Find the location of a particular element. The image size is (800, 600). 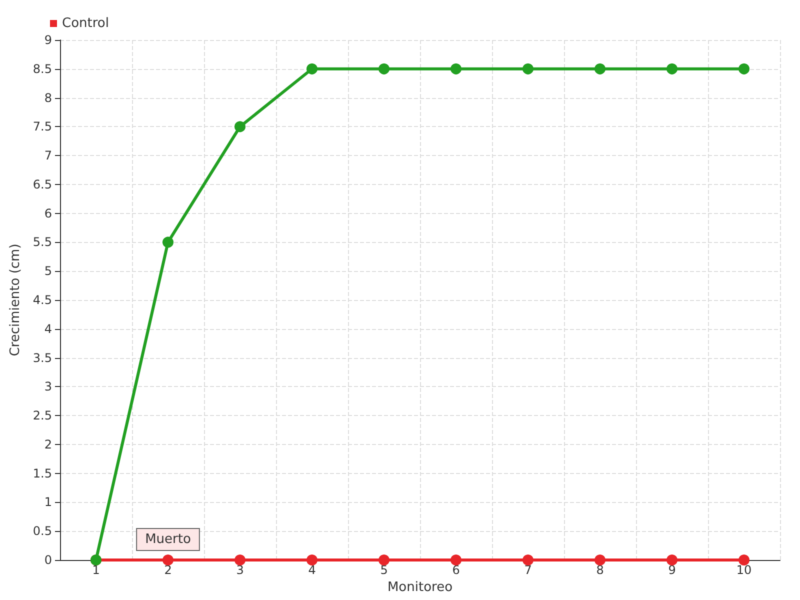

y-tick-label: 8.5 is located at coordinates (42, 69).